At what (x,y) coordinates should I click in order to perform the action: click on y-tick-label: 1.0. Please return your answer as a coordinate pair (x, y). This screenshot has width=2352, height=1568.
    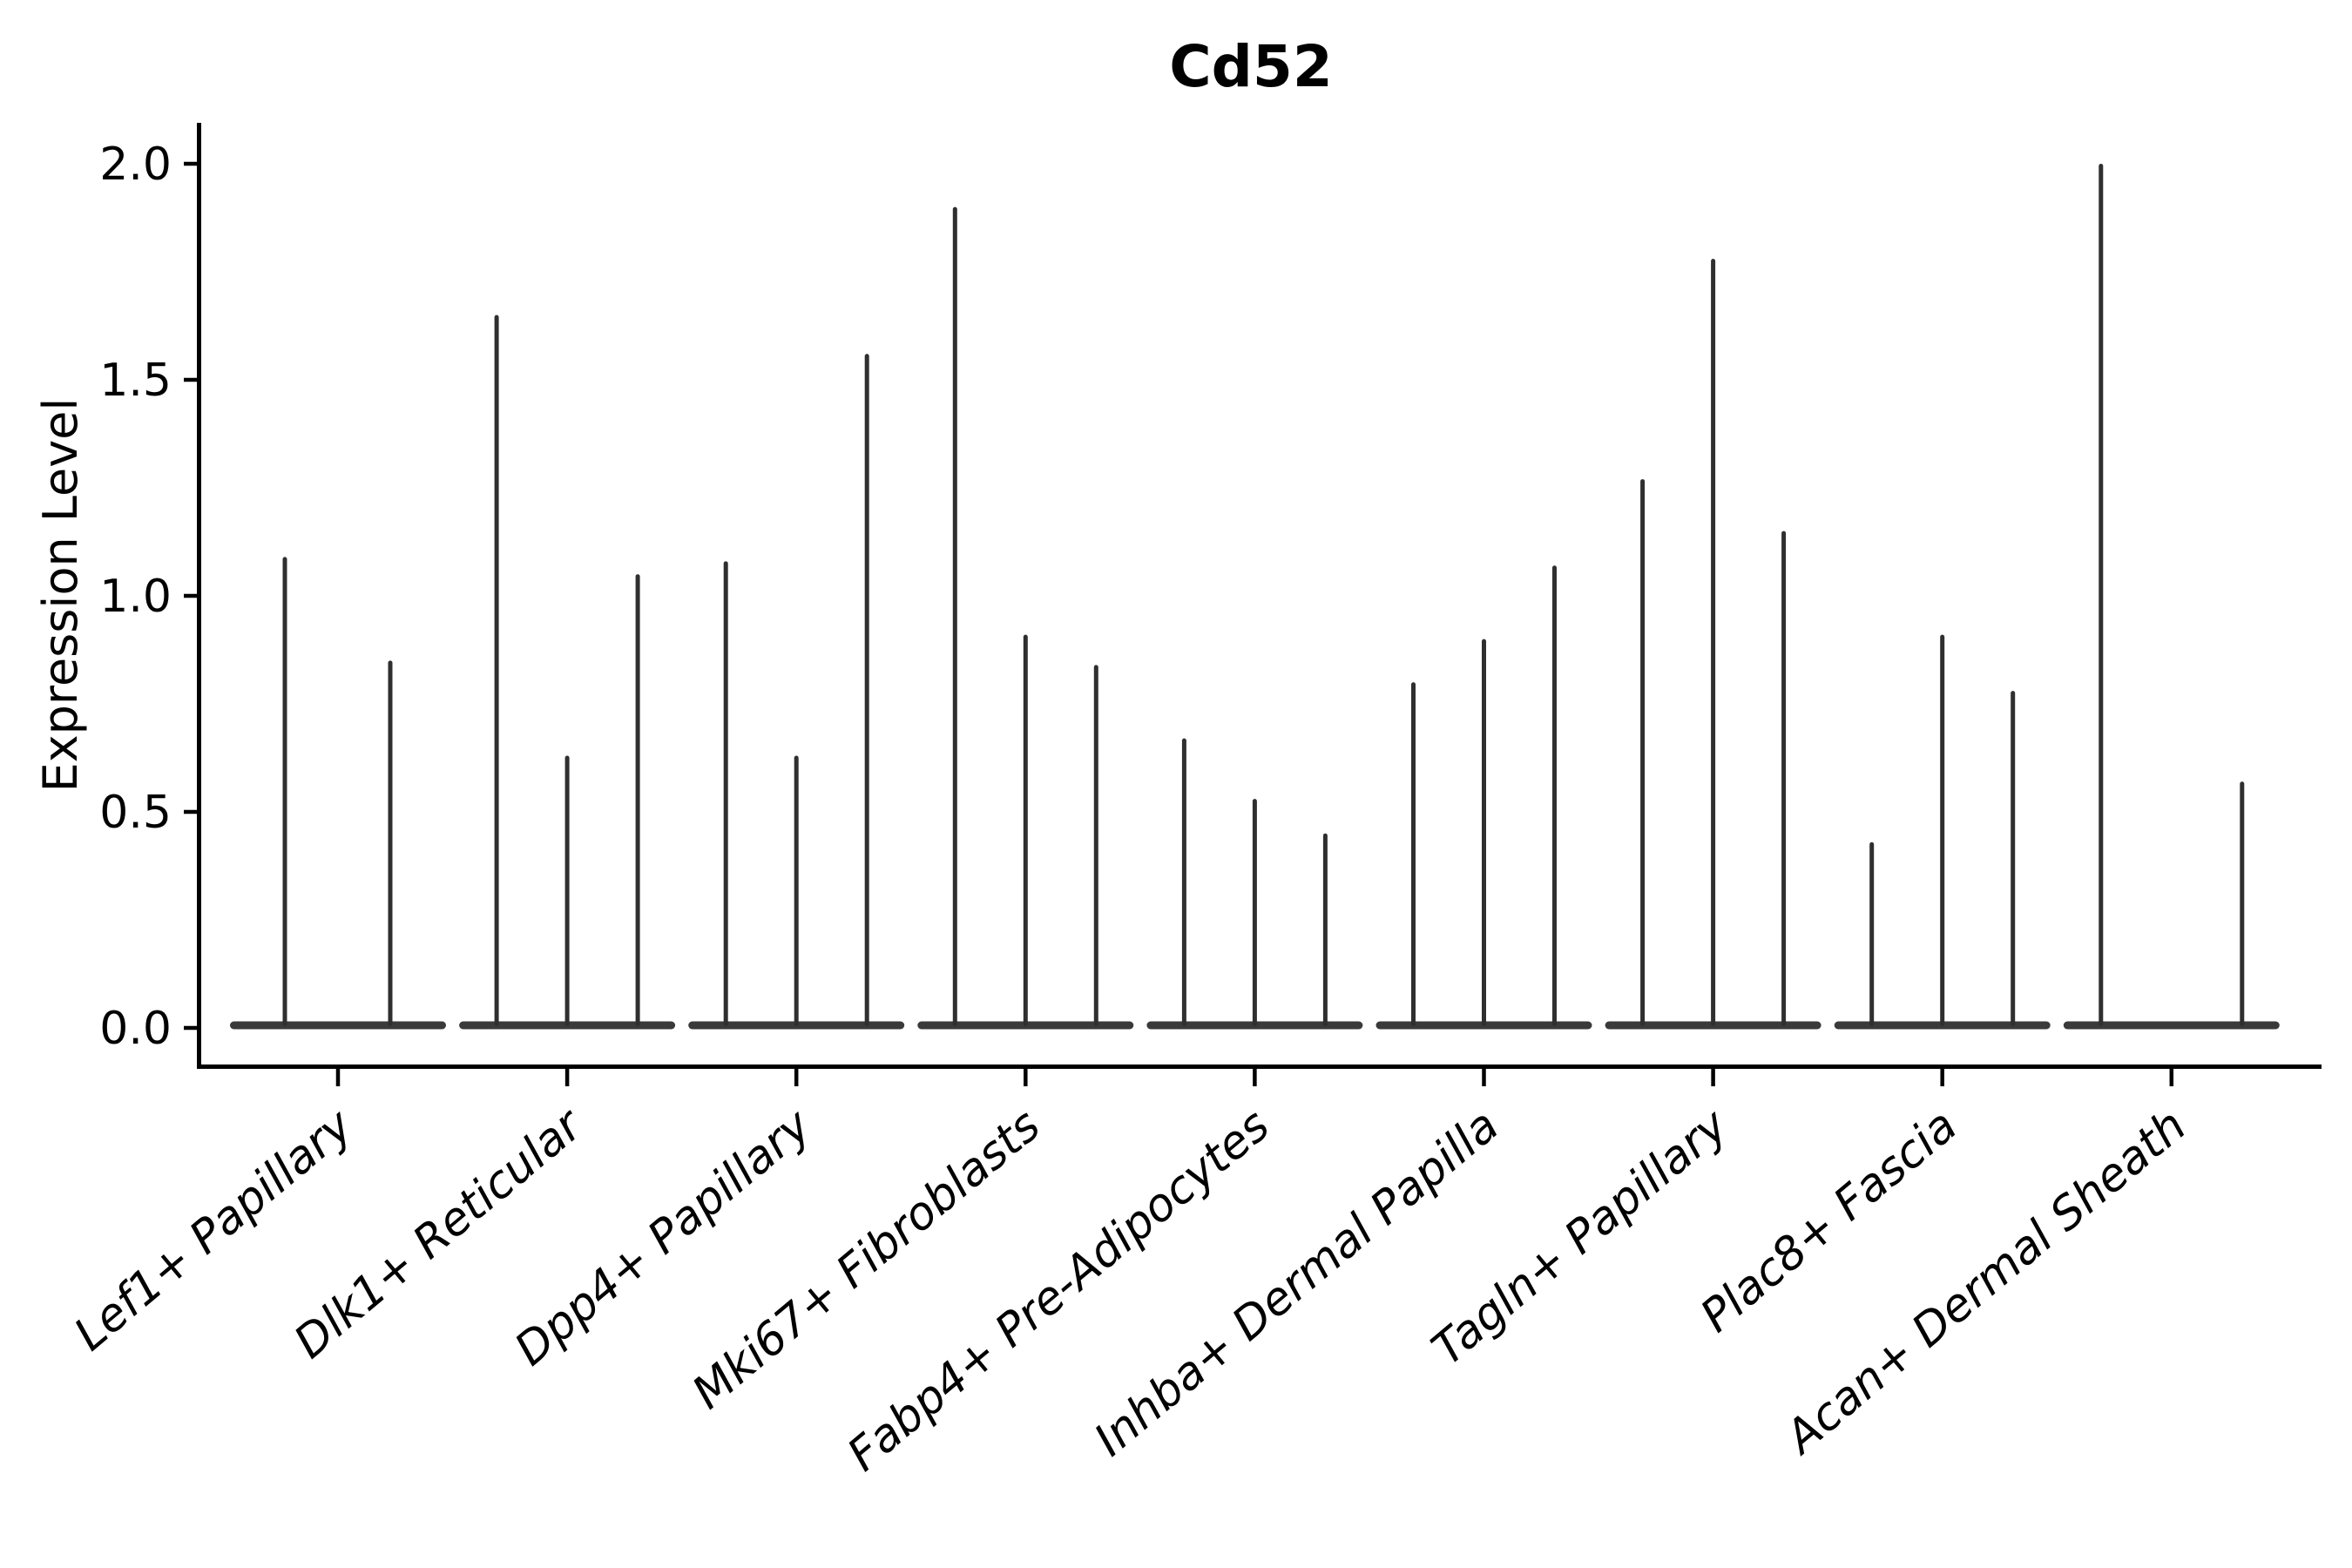
    Looking at the image, I should click on (135, 597).